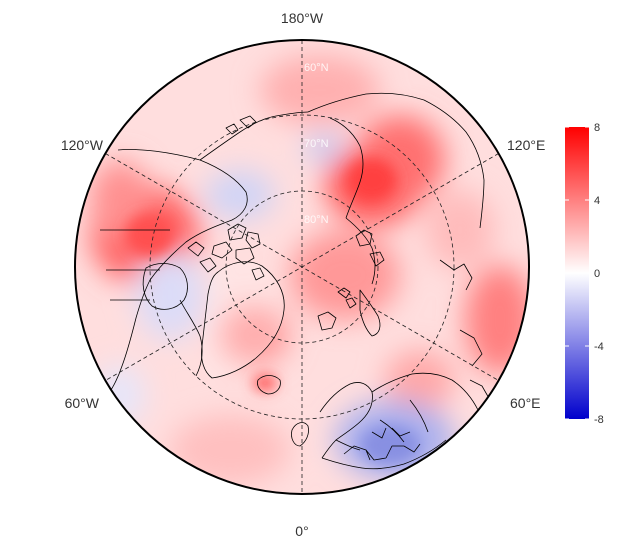  Describe the element at coordinates (82, 145) in the screenshot. I see `lon-label-120w: 120°W` at that location.